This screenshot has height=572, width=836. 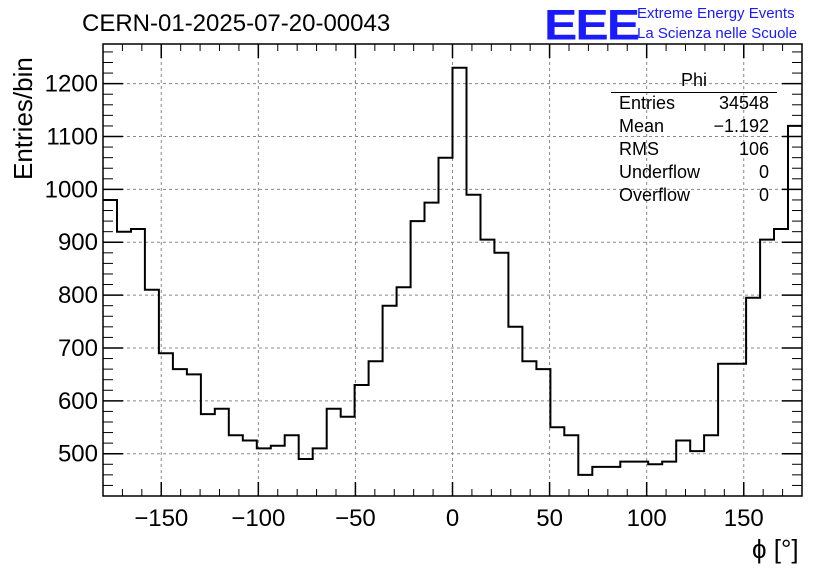 What do you see at coordinates (753, 149) in the screenshot?
I see `stats-value: 106` at bounding box center [753, 149].